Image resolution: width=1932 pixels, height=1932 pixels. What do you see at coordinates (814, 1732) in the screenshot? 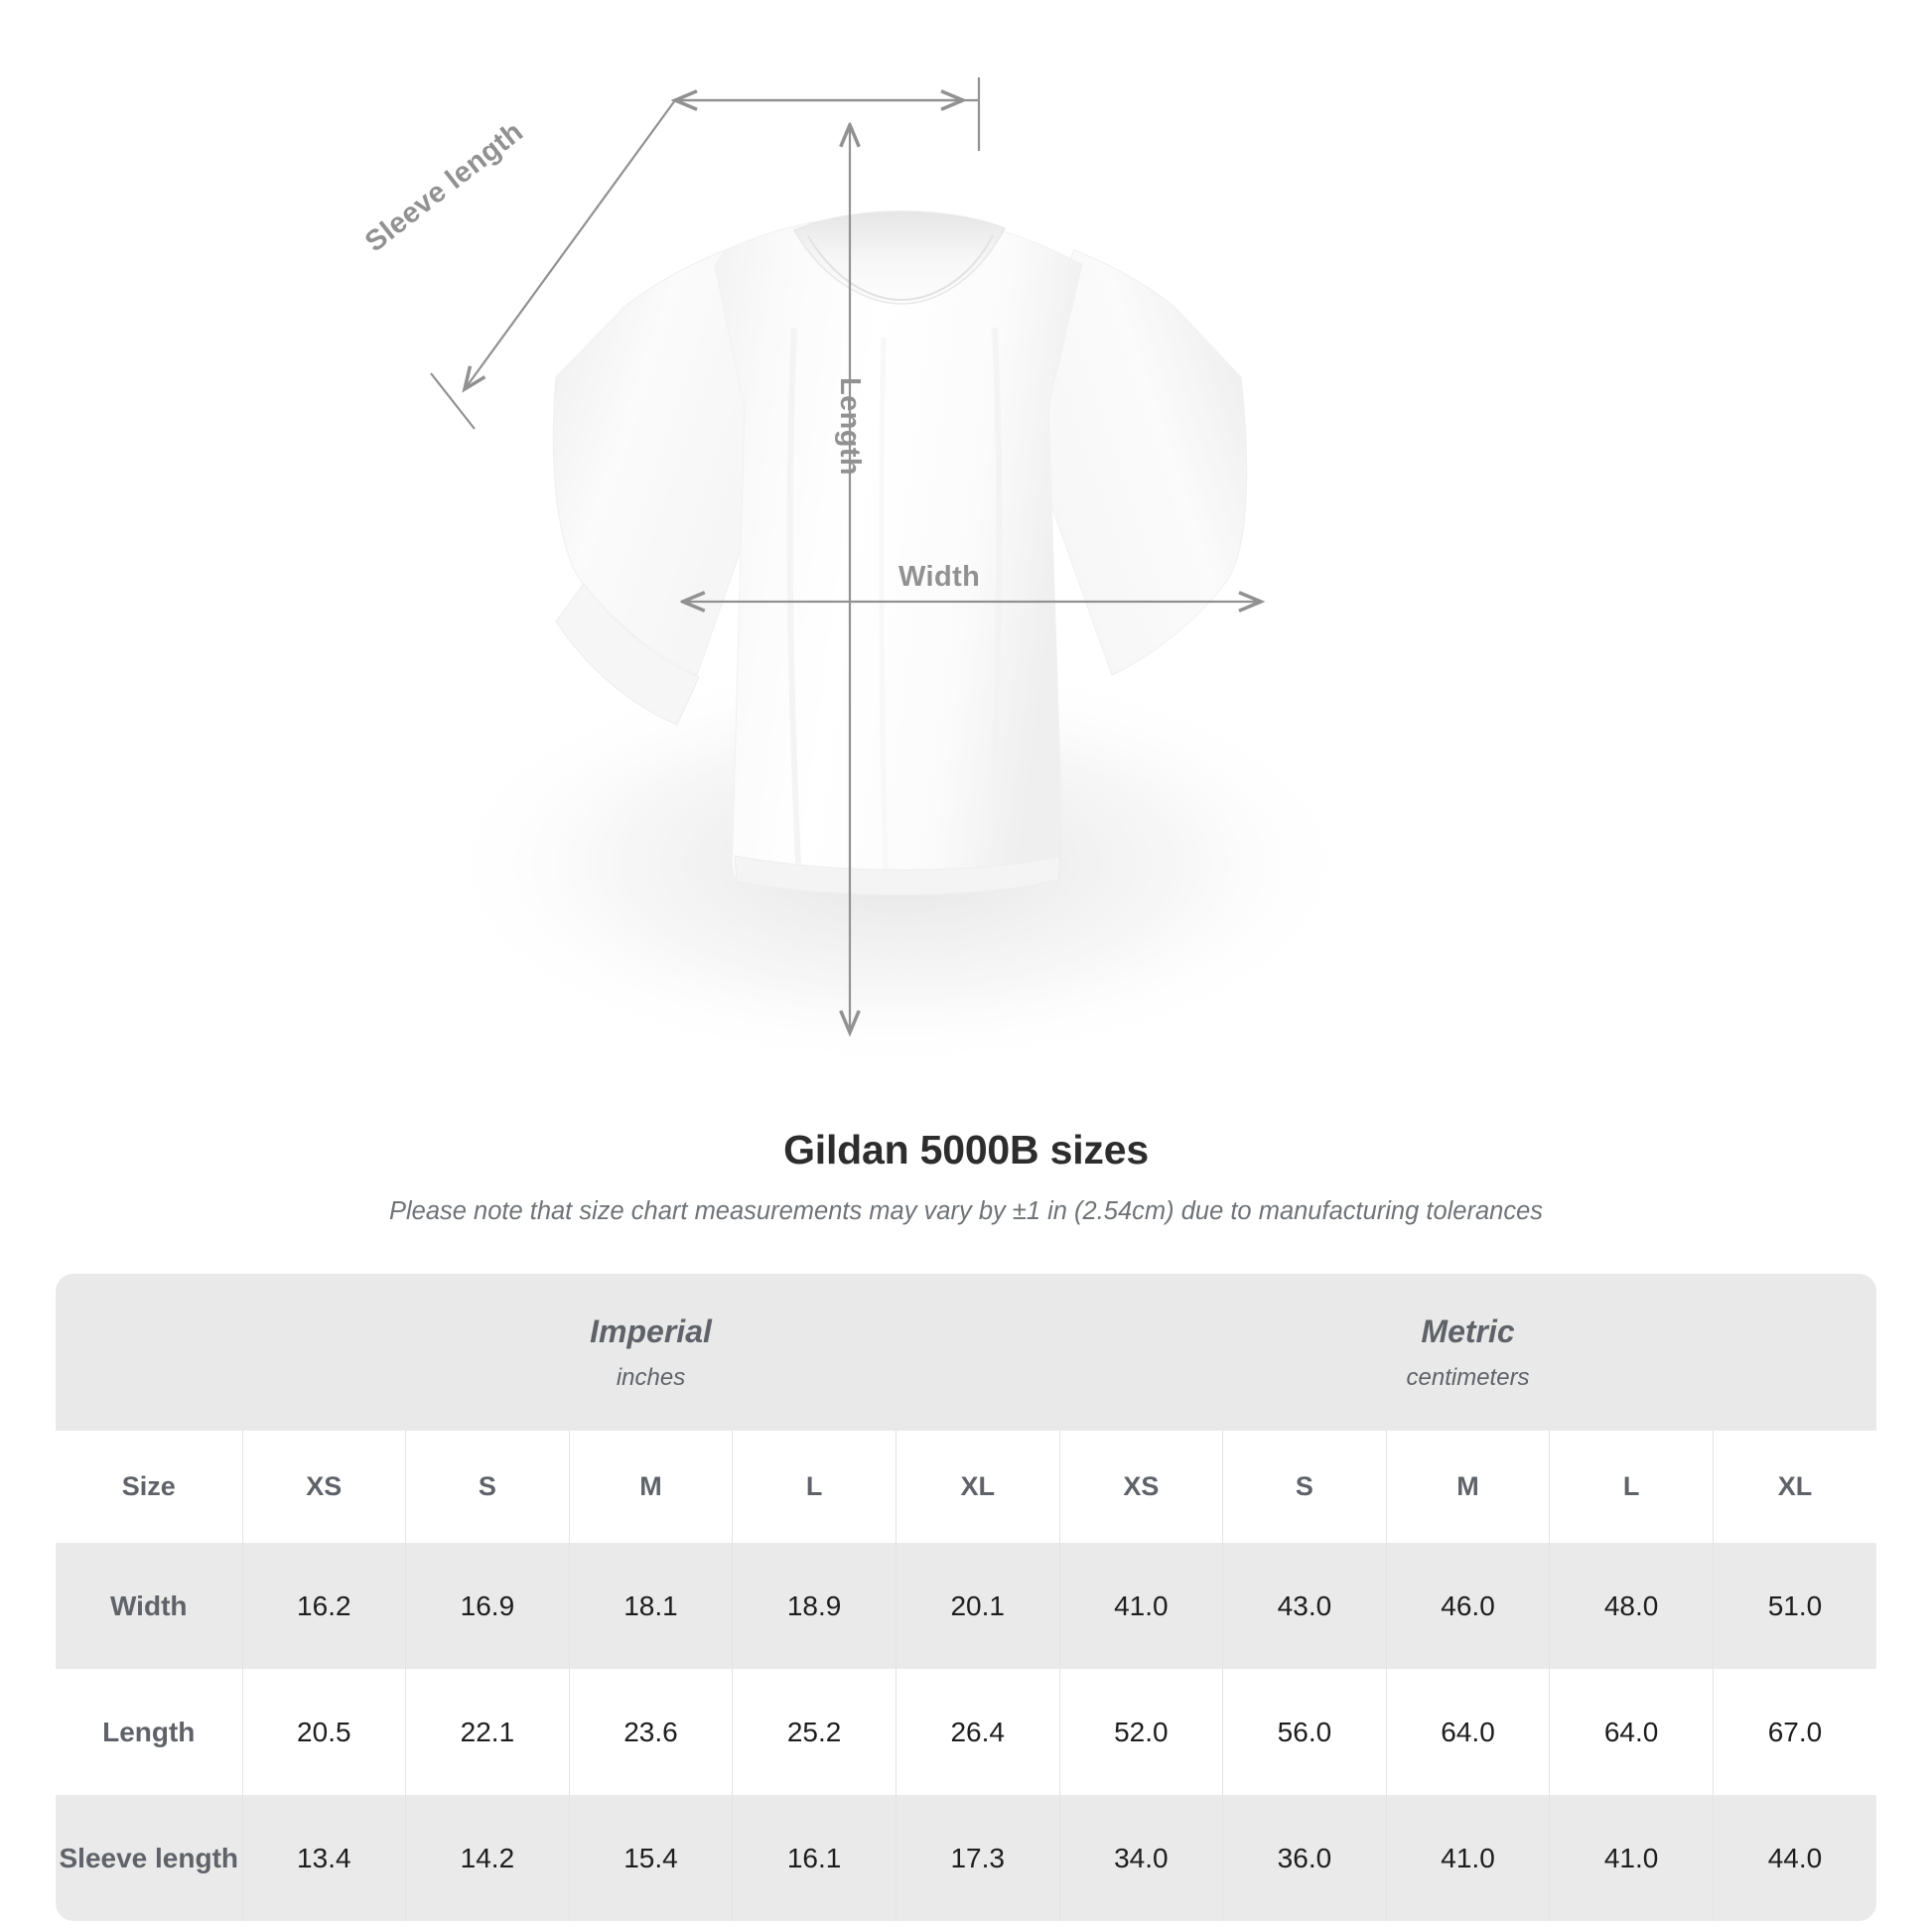
I see `cell-length-imperial-l: 25.2` at bounding box center [814, 1732].